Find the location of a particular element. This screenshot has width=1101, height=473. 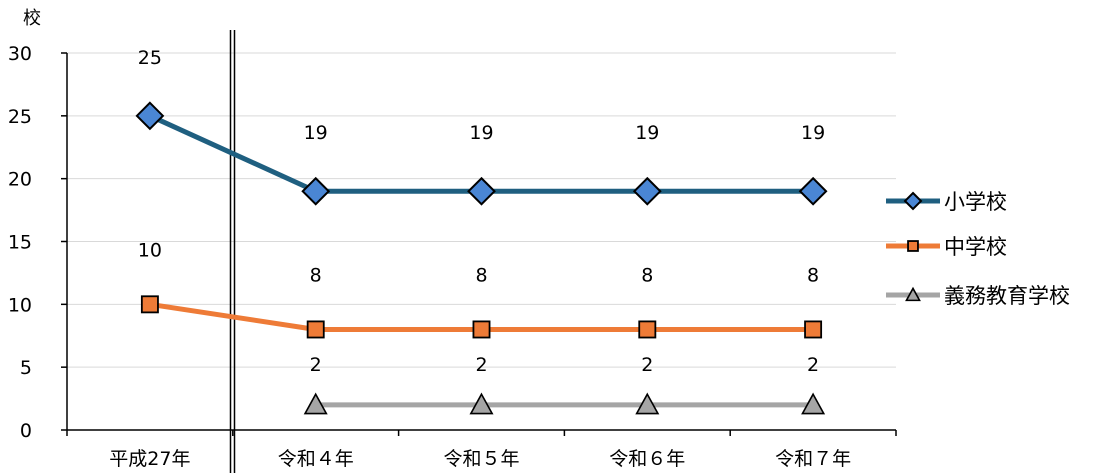

y-tick-label: 15 is located at coordinates (20, 243).